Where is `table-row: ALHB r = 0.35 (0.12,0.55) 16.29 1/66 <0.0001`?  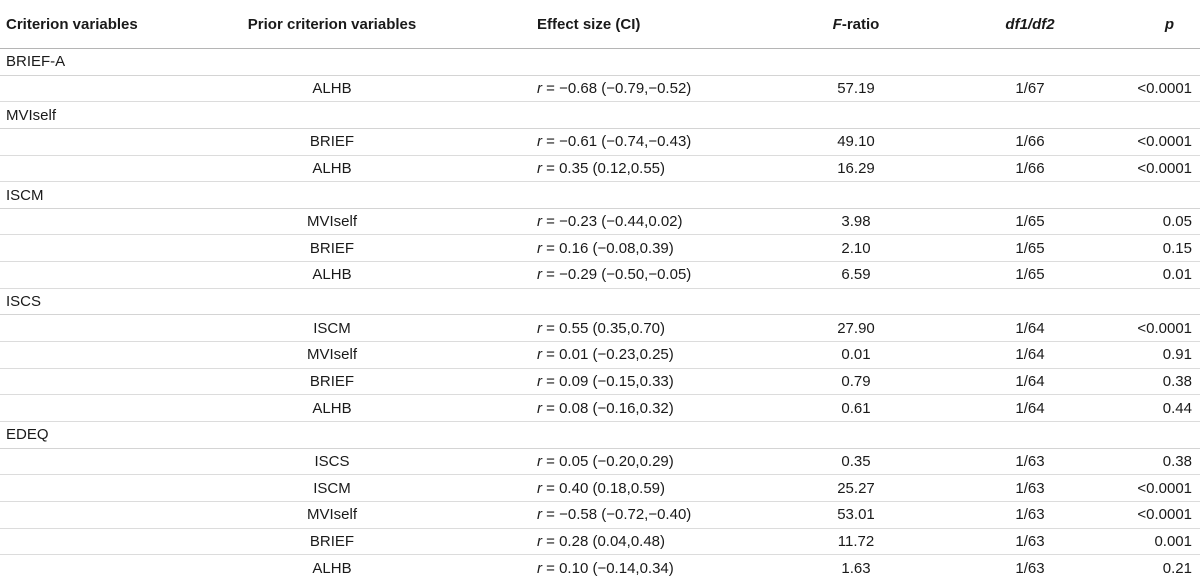 table-row: ALHB r = 0.35 (0.12,0.55) 16.29 1/66 <0.0001 is located at coordinates (600, 169).